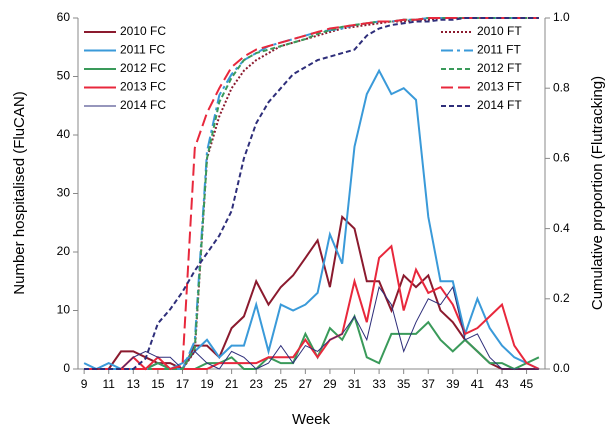 The image size is (612, 430). What do you see at coordinates (143, 87) in the screenshot?
I see `legend-label: 2013 FC` at bounding box center [143, 87].